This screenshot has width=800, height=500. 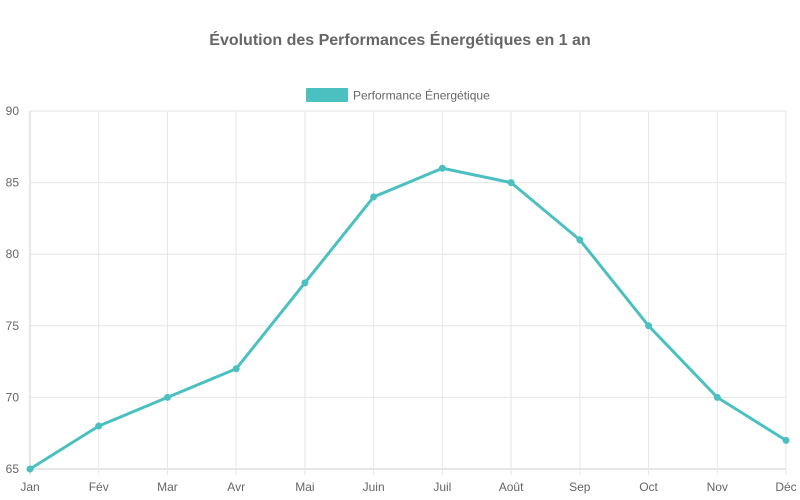 I want to click on x-tick-label: Mar, so click(x=167, y=487).